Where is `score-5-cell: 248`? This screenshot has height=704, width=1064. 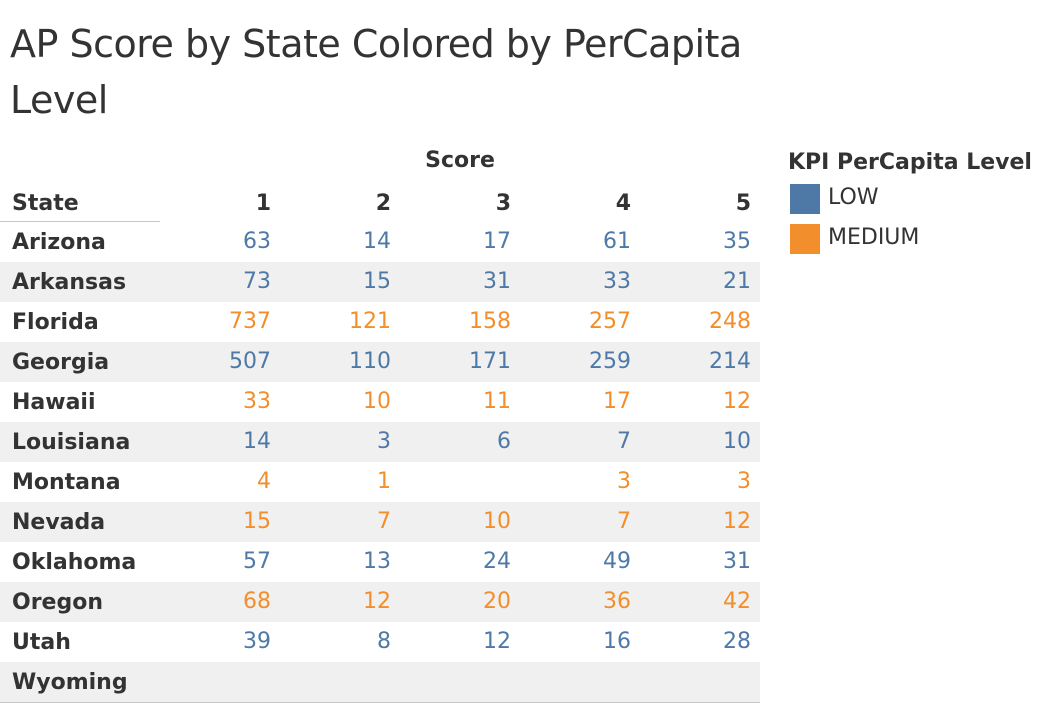 score-5-cell: 248 is located at coordinates (730, 321).